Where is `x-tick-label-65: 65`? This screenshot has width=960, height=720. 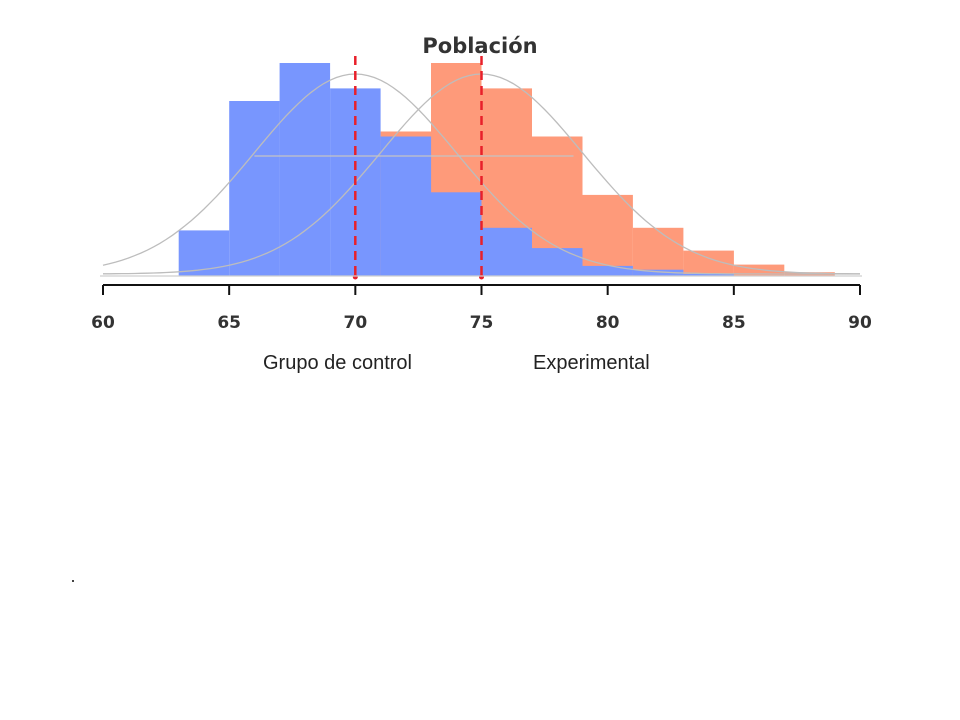 x-tick-label-65: 65 is located at coordinates (229, 323).